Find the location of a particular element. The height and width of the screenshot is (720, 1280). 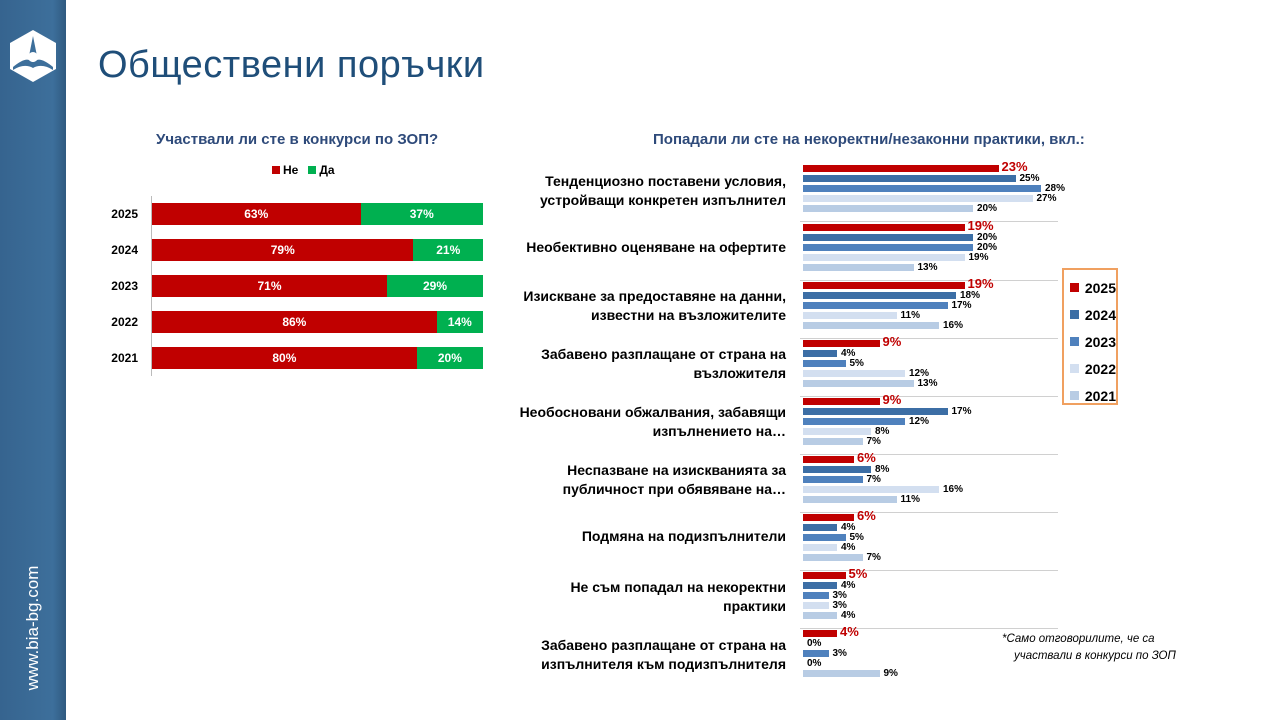

legend-item-2022: 2022 is located at coordinates (1093, 368).